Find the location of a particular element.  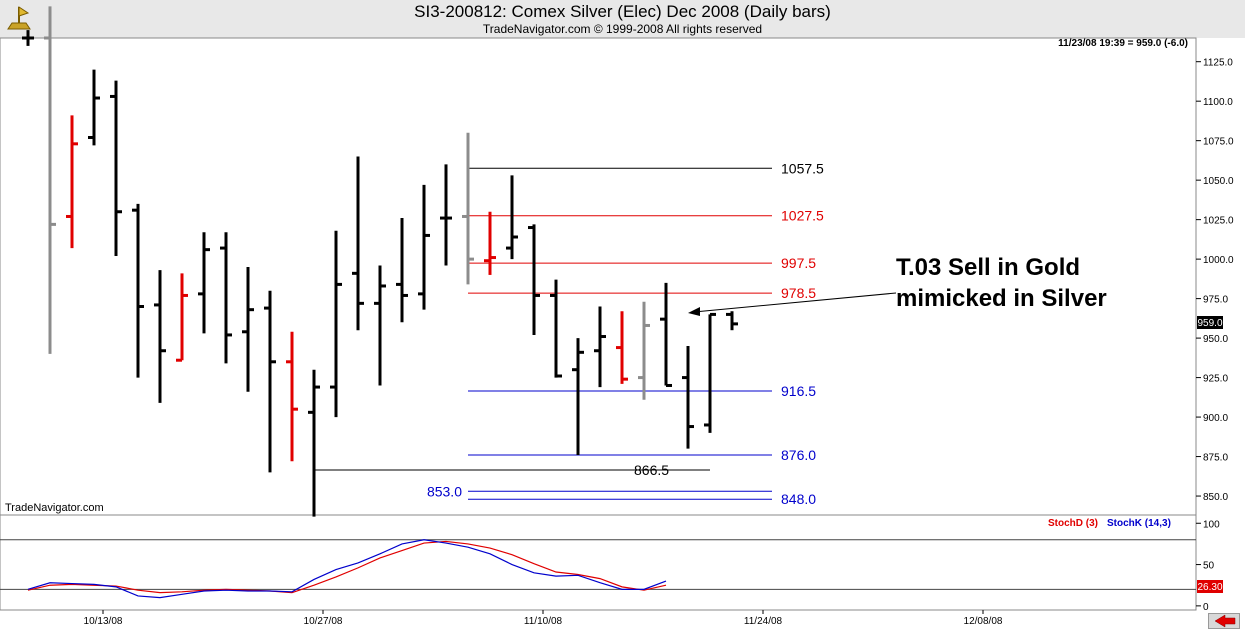

level-label: 978.5 is located at coordinates (798, 293).